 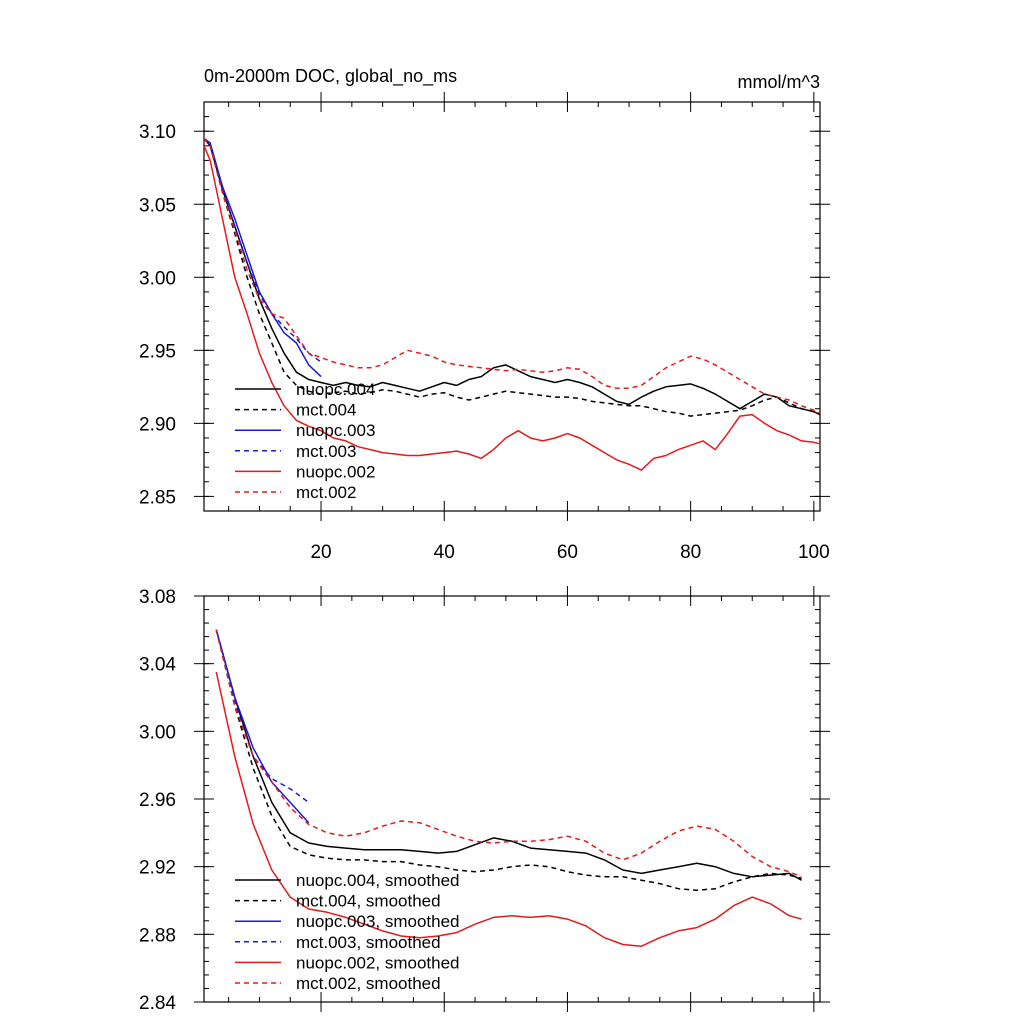 What do you see at coordinates (368, 901) in the screenshot?
I see `legend-label: mct.004, smoothed` at bounding box center [368, 901].